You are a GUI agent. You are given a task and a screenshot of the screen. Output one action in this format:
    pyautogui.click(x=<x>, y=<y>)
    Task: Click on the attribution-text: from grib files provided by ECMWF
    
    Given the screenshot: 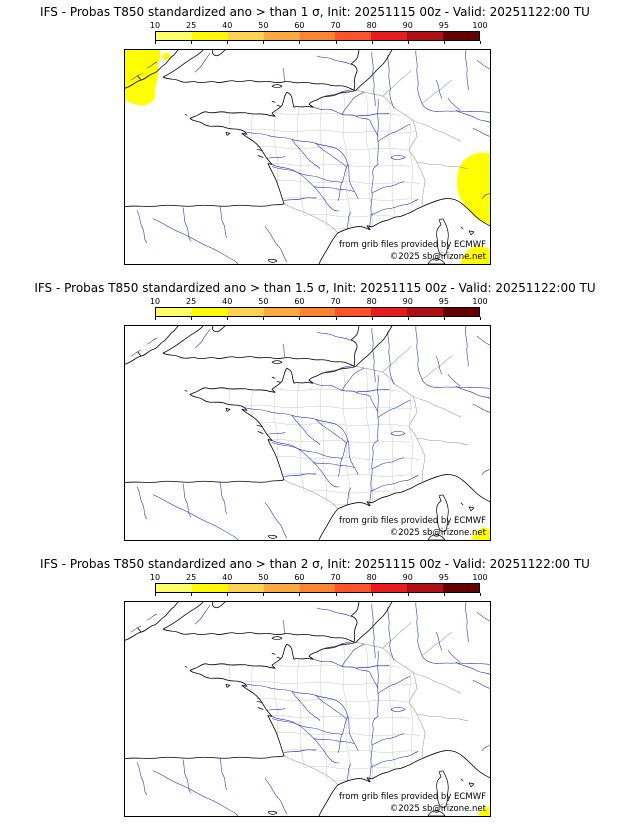 What is the action you would take?
    pyautogui.click(x=412, y=521)
    